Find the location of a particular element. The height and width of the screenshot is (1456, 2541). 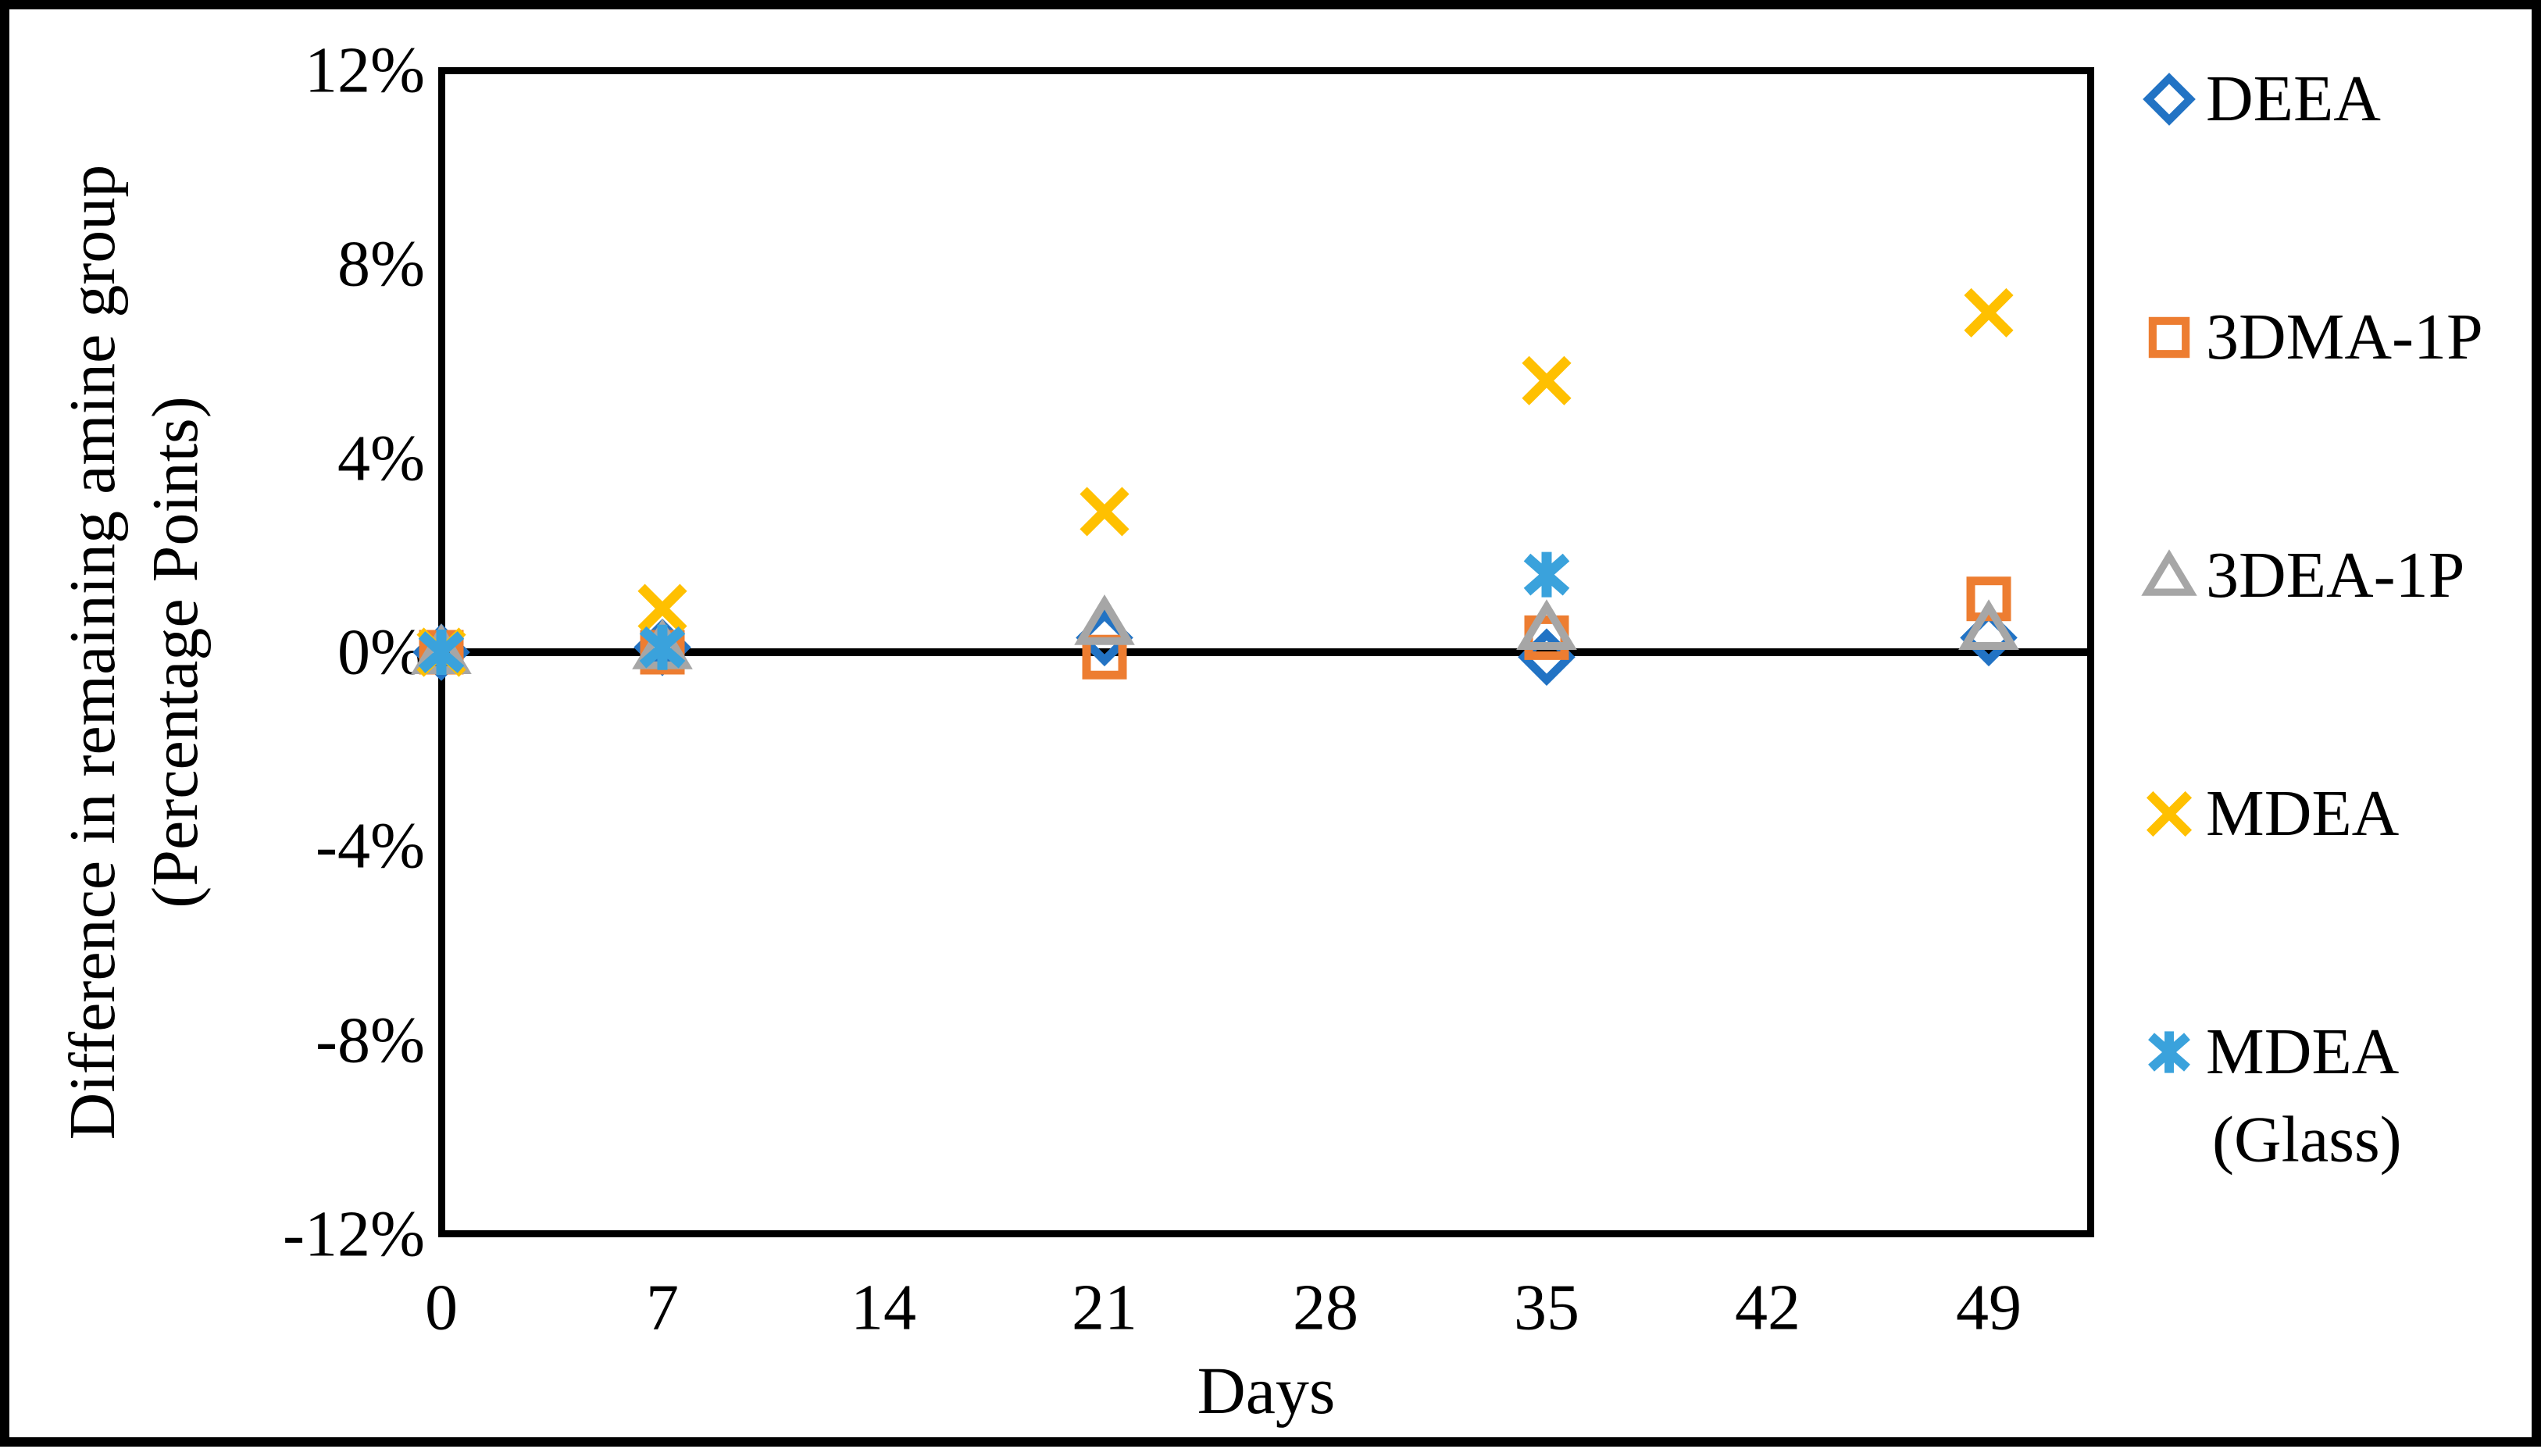

legend-label: DEEA is located at coordinates (2293, 98).